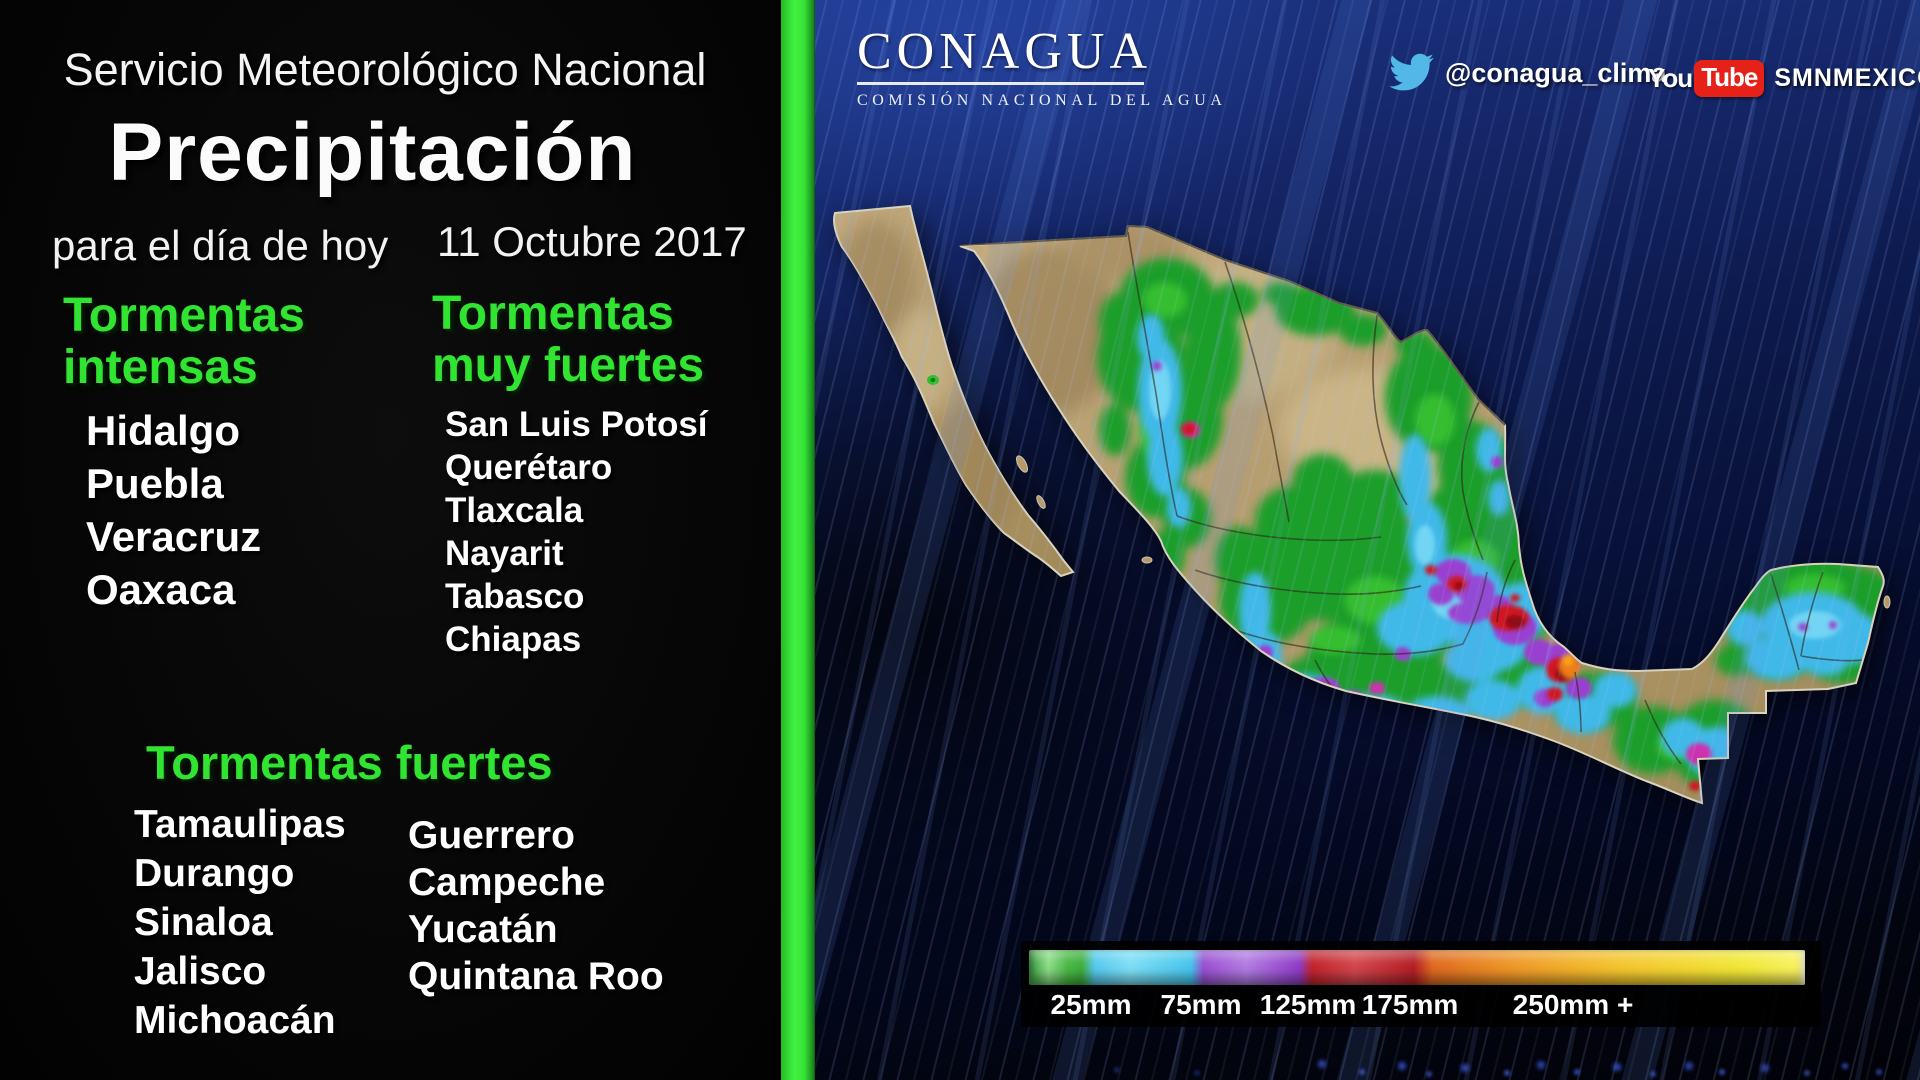 The width and height of the screenshot is (1920, 1080). Describe the element at coordinates (536, 976) in the screenshot. I see `state-item: Quintana Roo` at that location.